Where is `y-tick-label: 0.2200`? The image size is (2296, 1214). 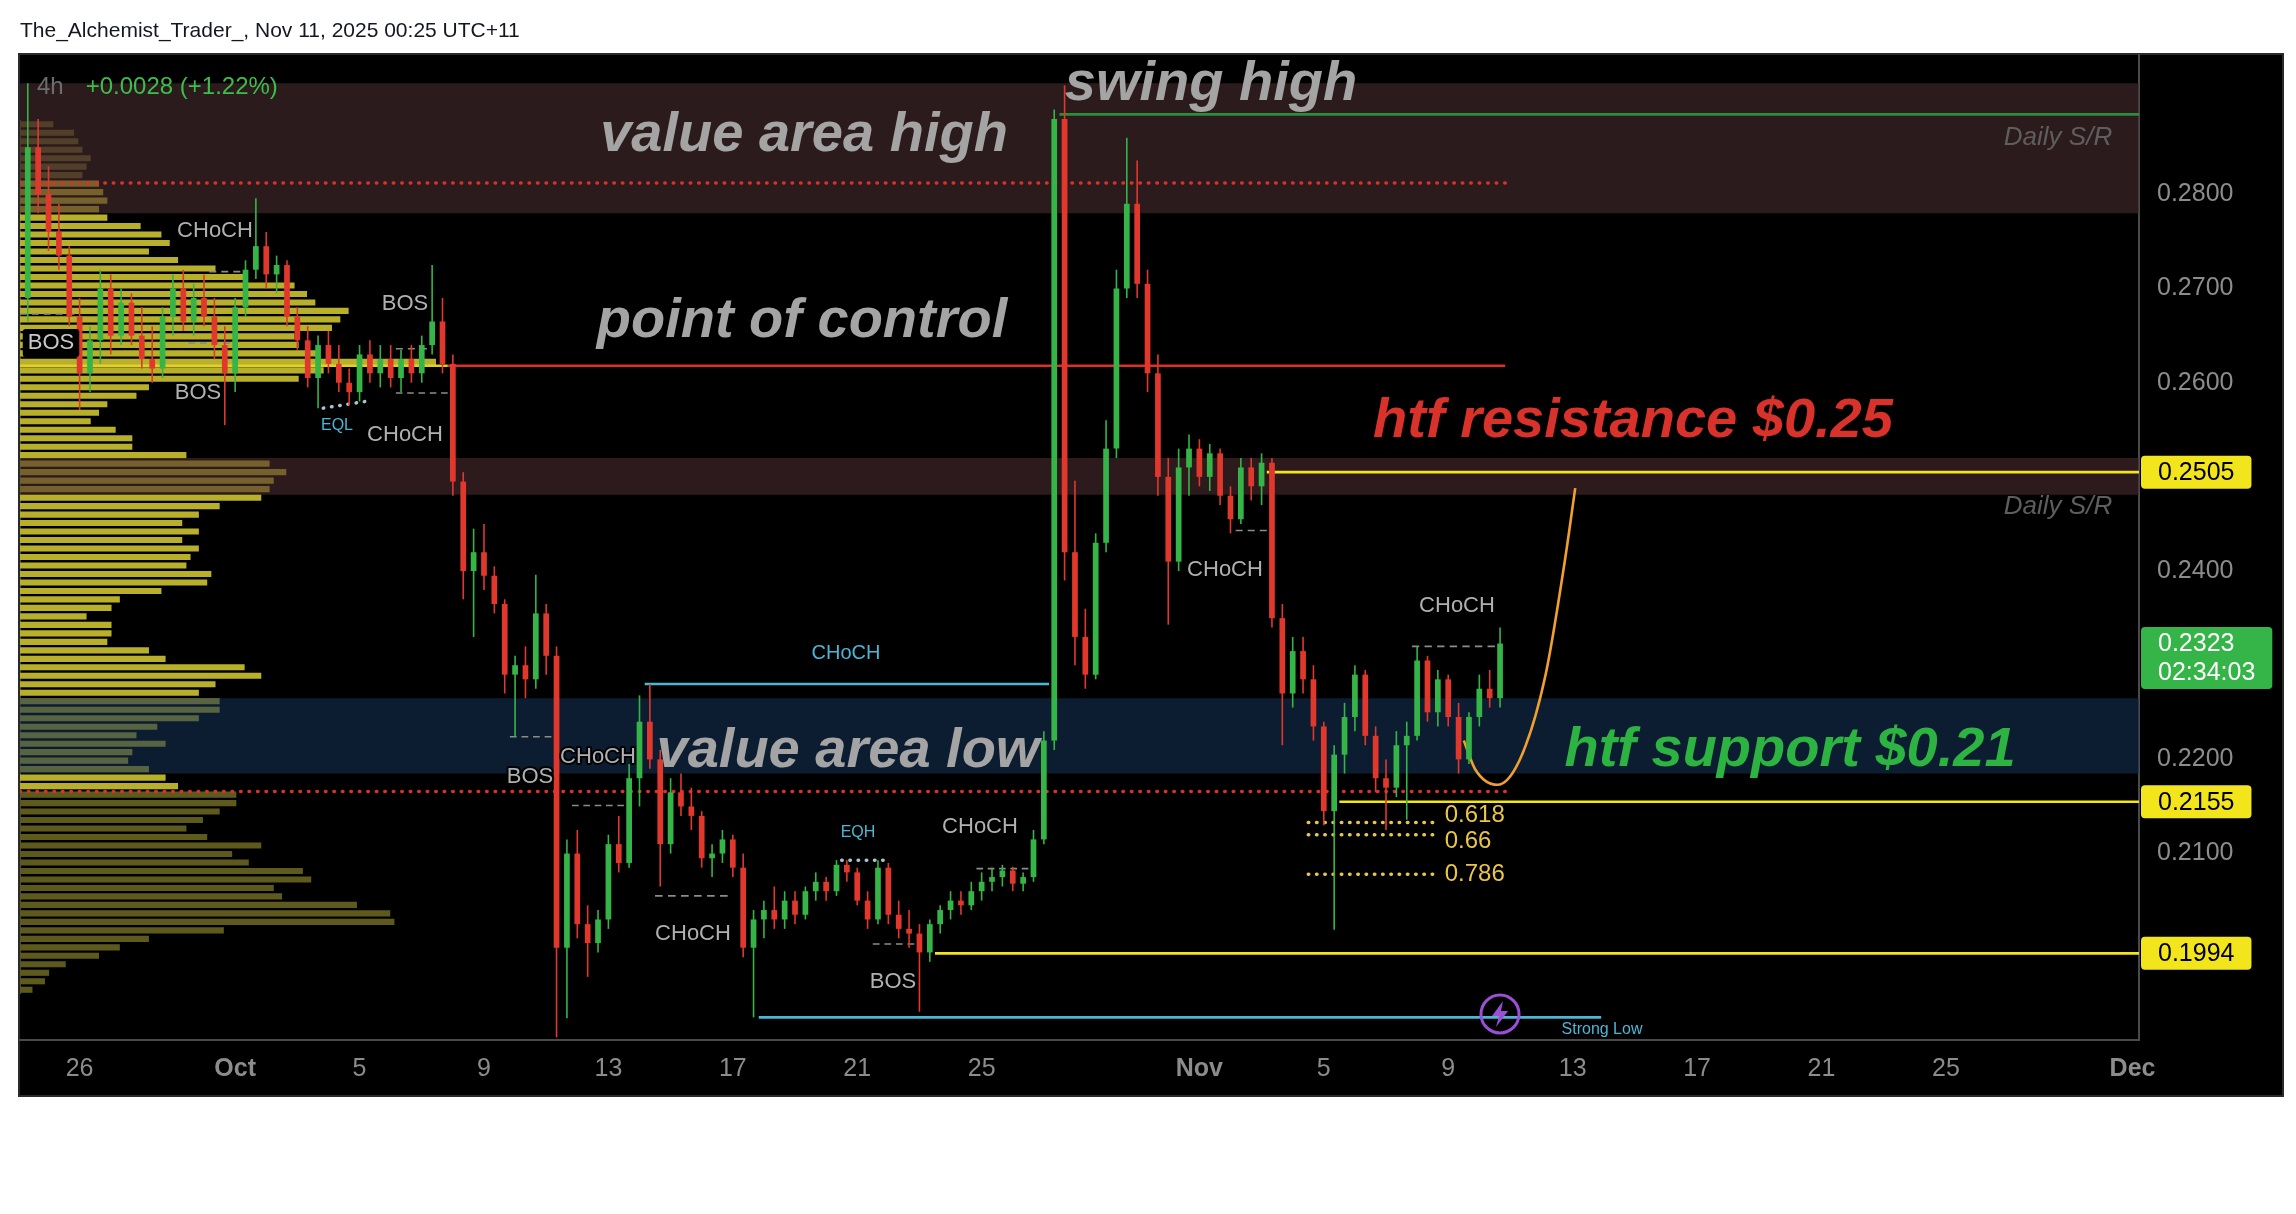
y-tick-label: 0.2200 is located at coordinates (2195, 757).